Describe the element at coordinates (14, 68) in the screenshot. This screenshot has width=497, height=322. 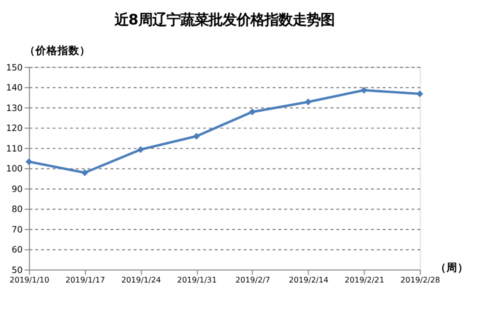
I see `y-tick-label: 150` at that location.